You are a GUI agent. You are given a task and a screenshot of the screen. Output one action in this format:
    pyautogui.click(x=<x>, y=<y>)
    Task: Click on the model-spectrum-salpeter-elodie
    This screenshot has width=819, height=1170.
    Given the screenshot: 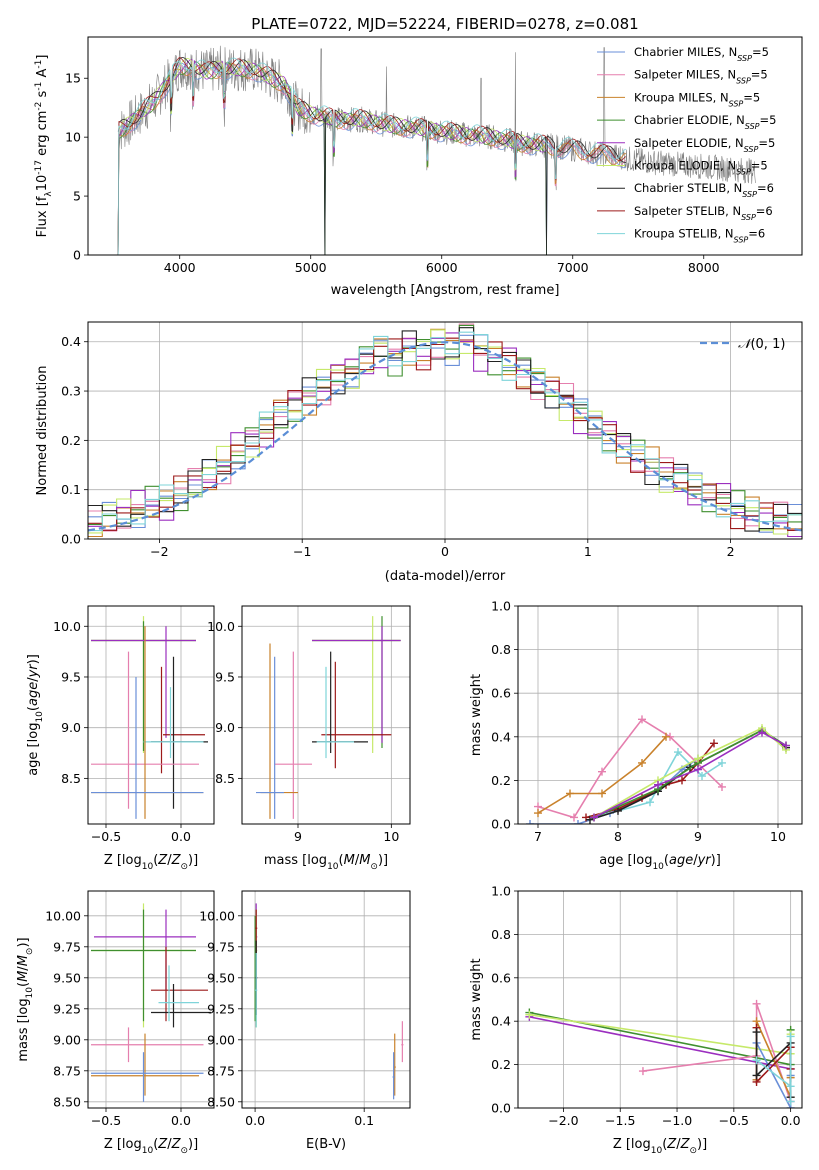 What is the action you would take?
    pyautogui.click(x=332, y=156)
    